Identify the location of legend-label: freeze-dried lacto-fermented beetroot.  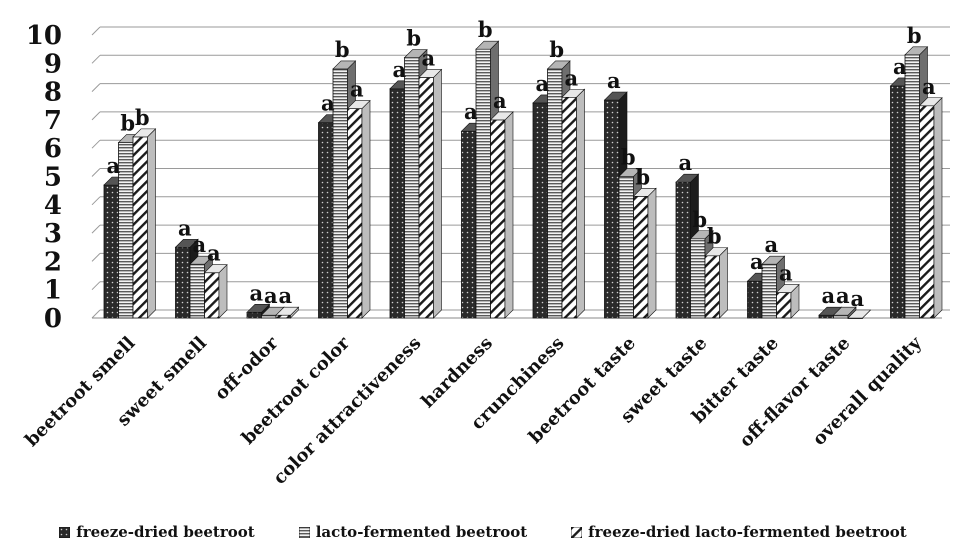
(747, 532).